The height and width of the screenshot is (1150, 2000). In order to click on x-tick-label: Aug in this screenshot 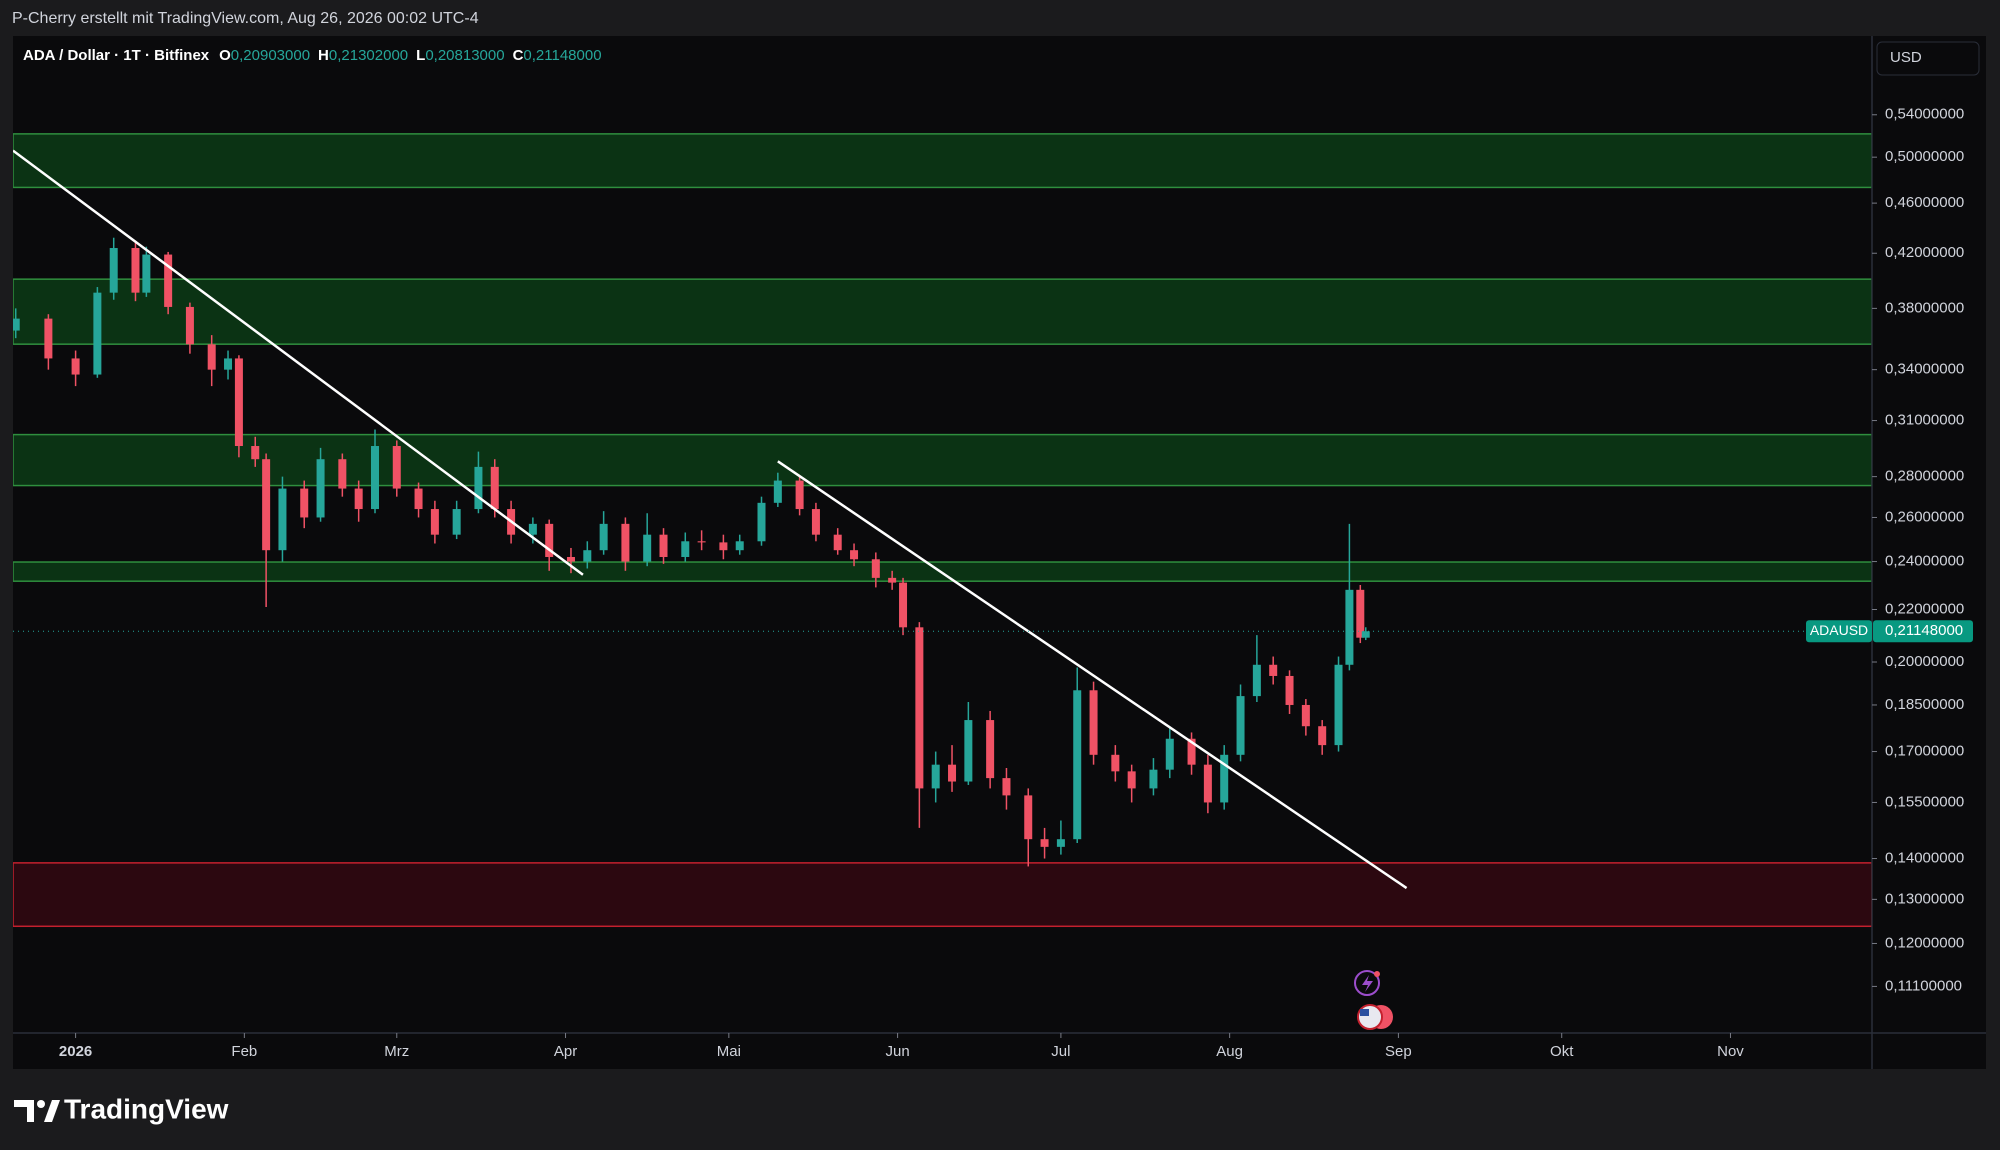, I will do `click(1229, 1051)`.